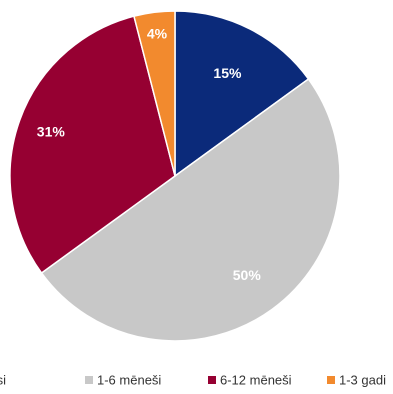 This screenshot has width=393, height=394. What do you see at coordinates (227, 73) in the screenshot?
I see `data-label-1-m-nesi: 15%` at bounding box center [227, 73].